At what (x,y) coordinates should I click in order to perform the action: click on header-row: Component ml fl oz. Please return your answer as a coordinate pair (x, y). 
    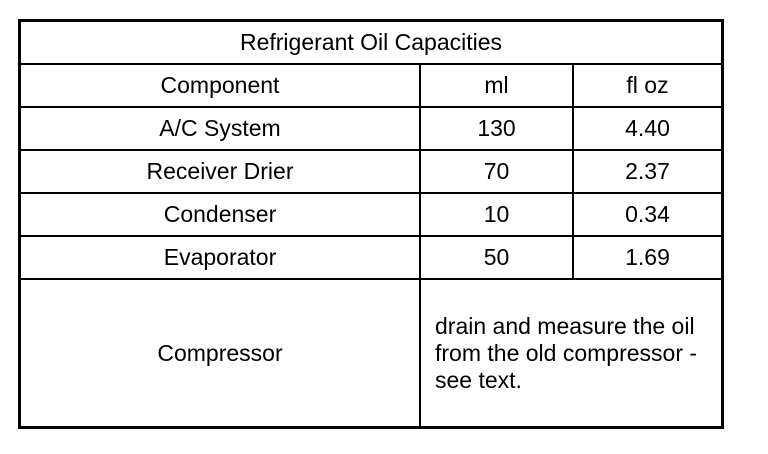
    Looking at the image, I should click on (371, 85).